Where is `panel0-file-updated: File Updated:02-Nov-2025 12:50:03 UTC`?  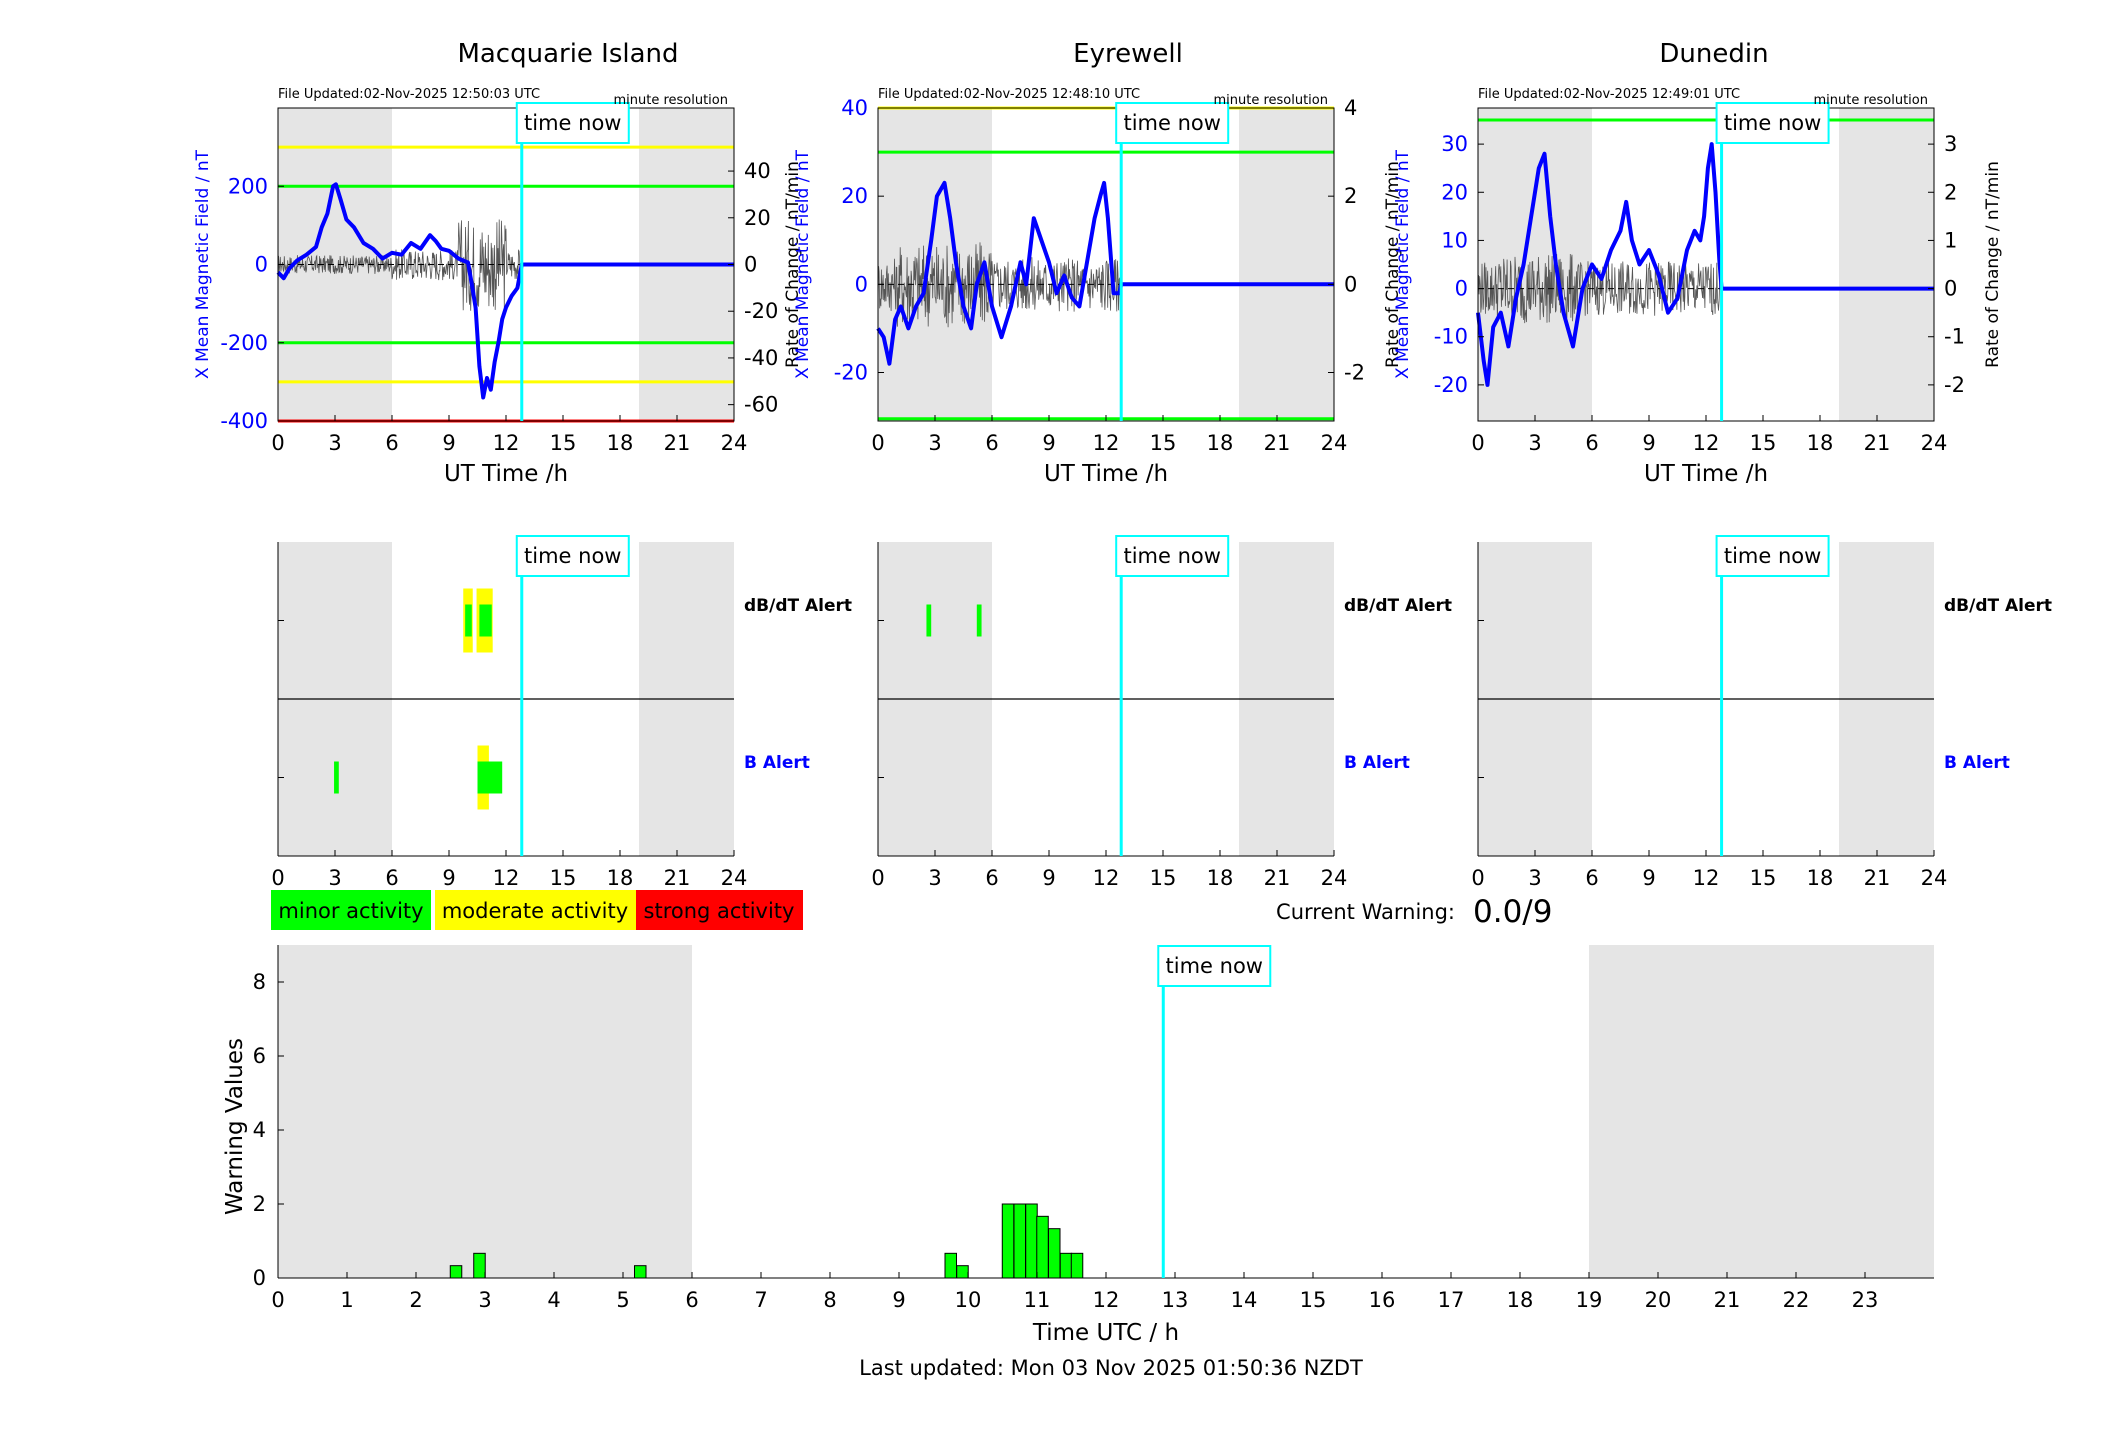 panel0-file-updated: File Updated:02-Nov-2025 12:50:03 UTC is located at coordinates (409, 94).